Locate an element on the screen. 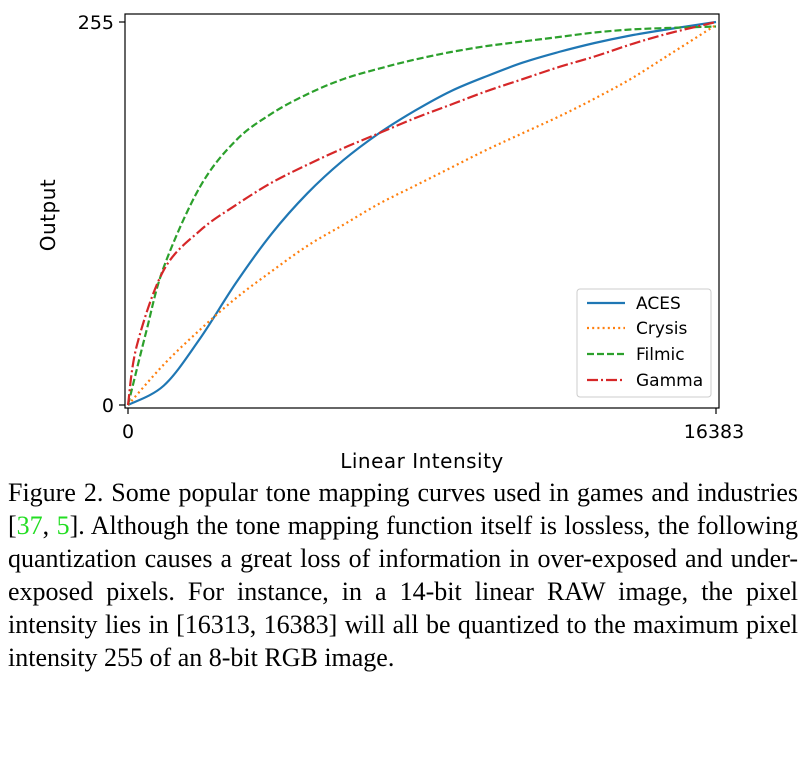 This screenshot has width=806, height=764. legend-box is located at coordinates (644, 343).